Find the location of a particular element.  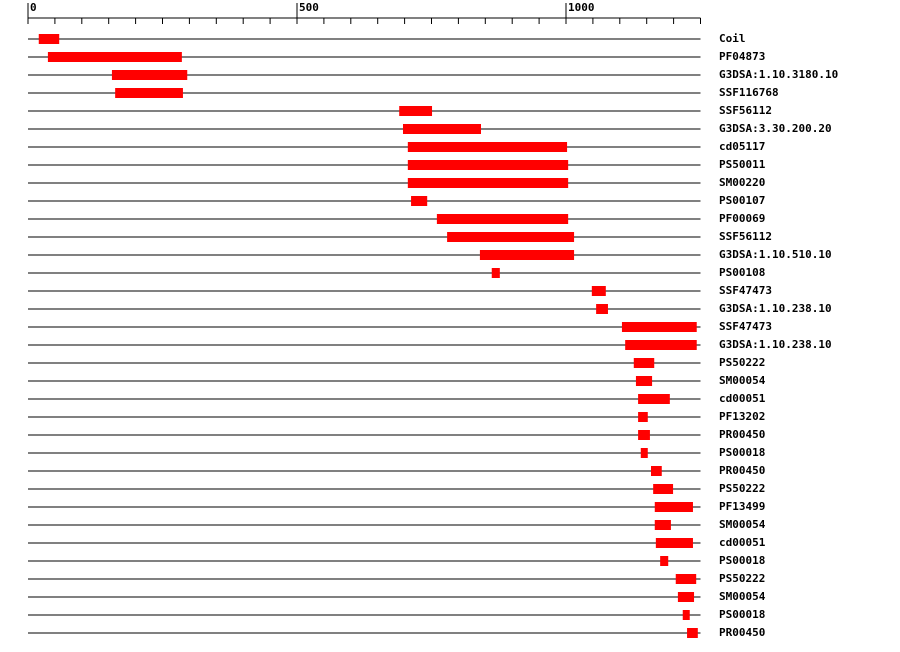

row-label: cd05117 is located at coordinates (742, 146).